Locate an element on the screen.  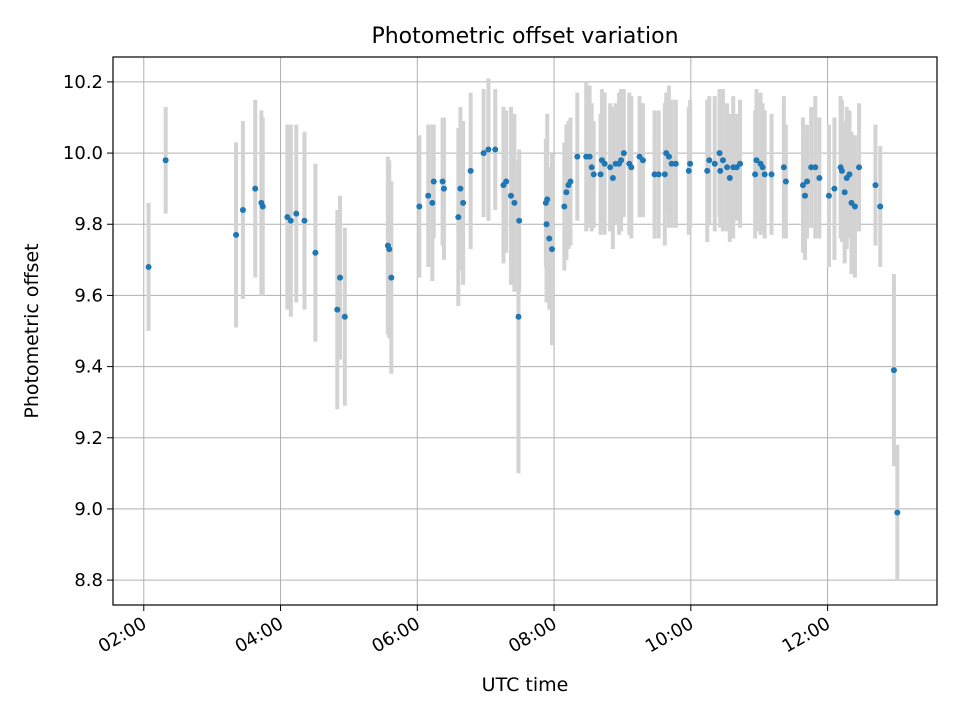
y-tick-label: 9.6 is located at coordinates (88, 295).